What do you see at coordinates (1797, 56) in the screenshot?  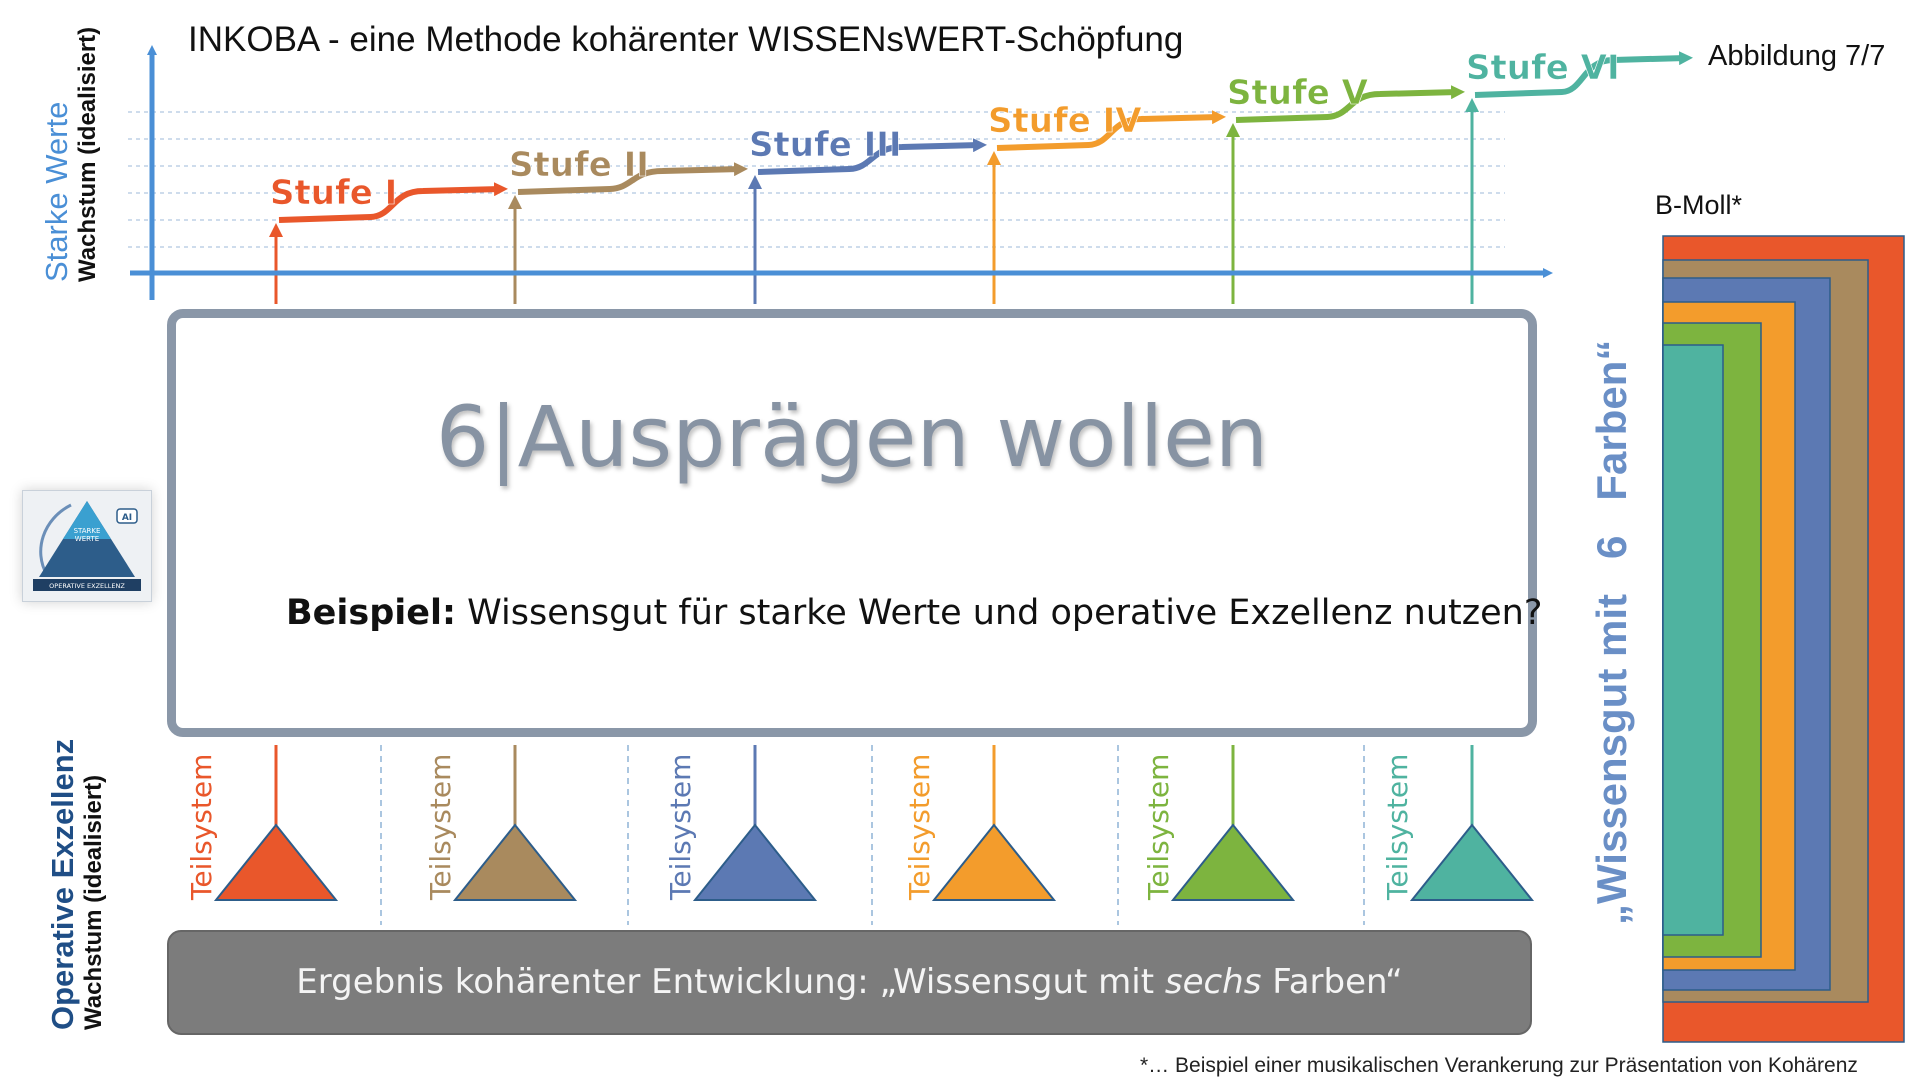 I see `figure-label: Abbildung 7/7` at bounding box center [1797, 56].